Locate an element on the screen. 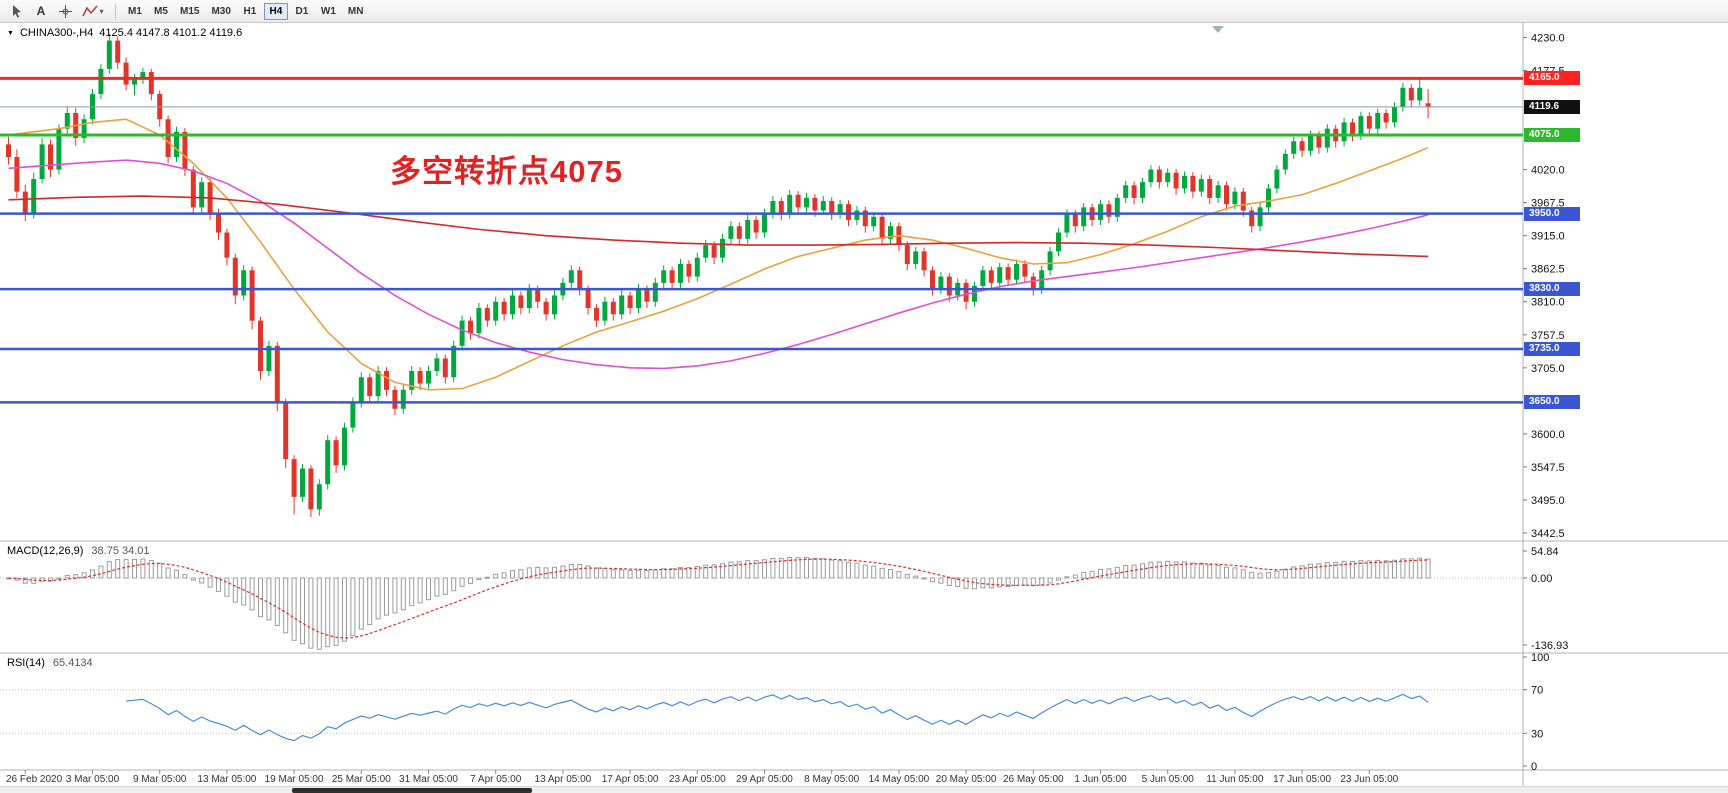 The image size is (1728, 793). svg-text: 17 Jun 05:00 is located at coordinates (1302, 779).